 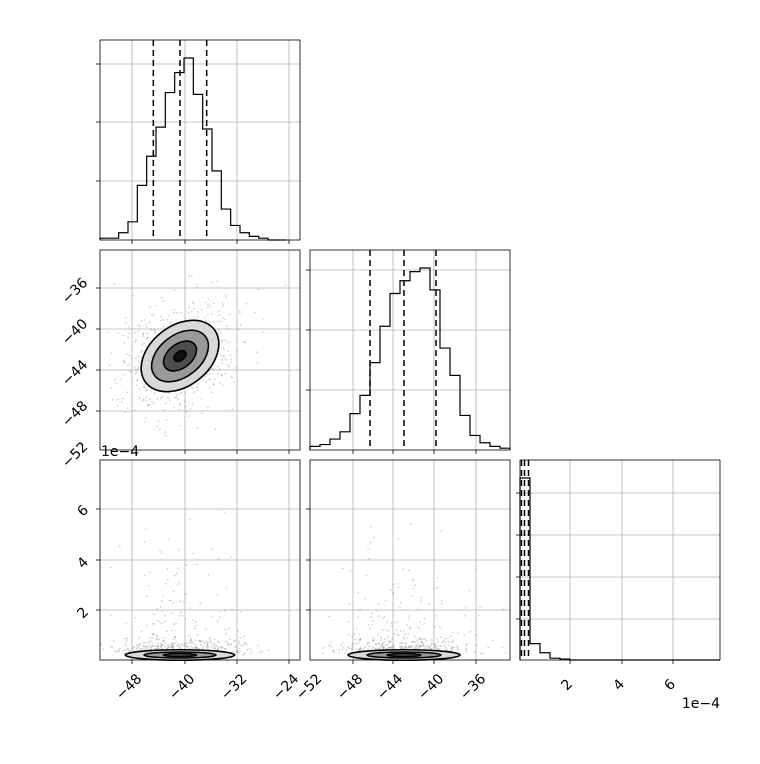 I want to click on row3-y-tick: 2, so click(x=83, y=613).